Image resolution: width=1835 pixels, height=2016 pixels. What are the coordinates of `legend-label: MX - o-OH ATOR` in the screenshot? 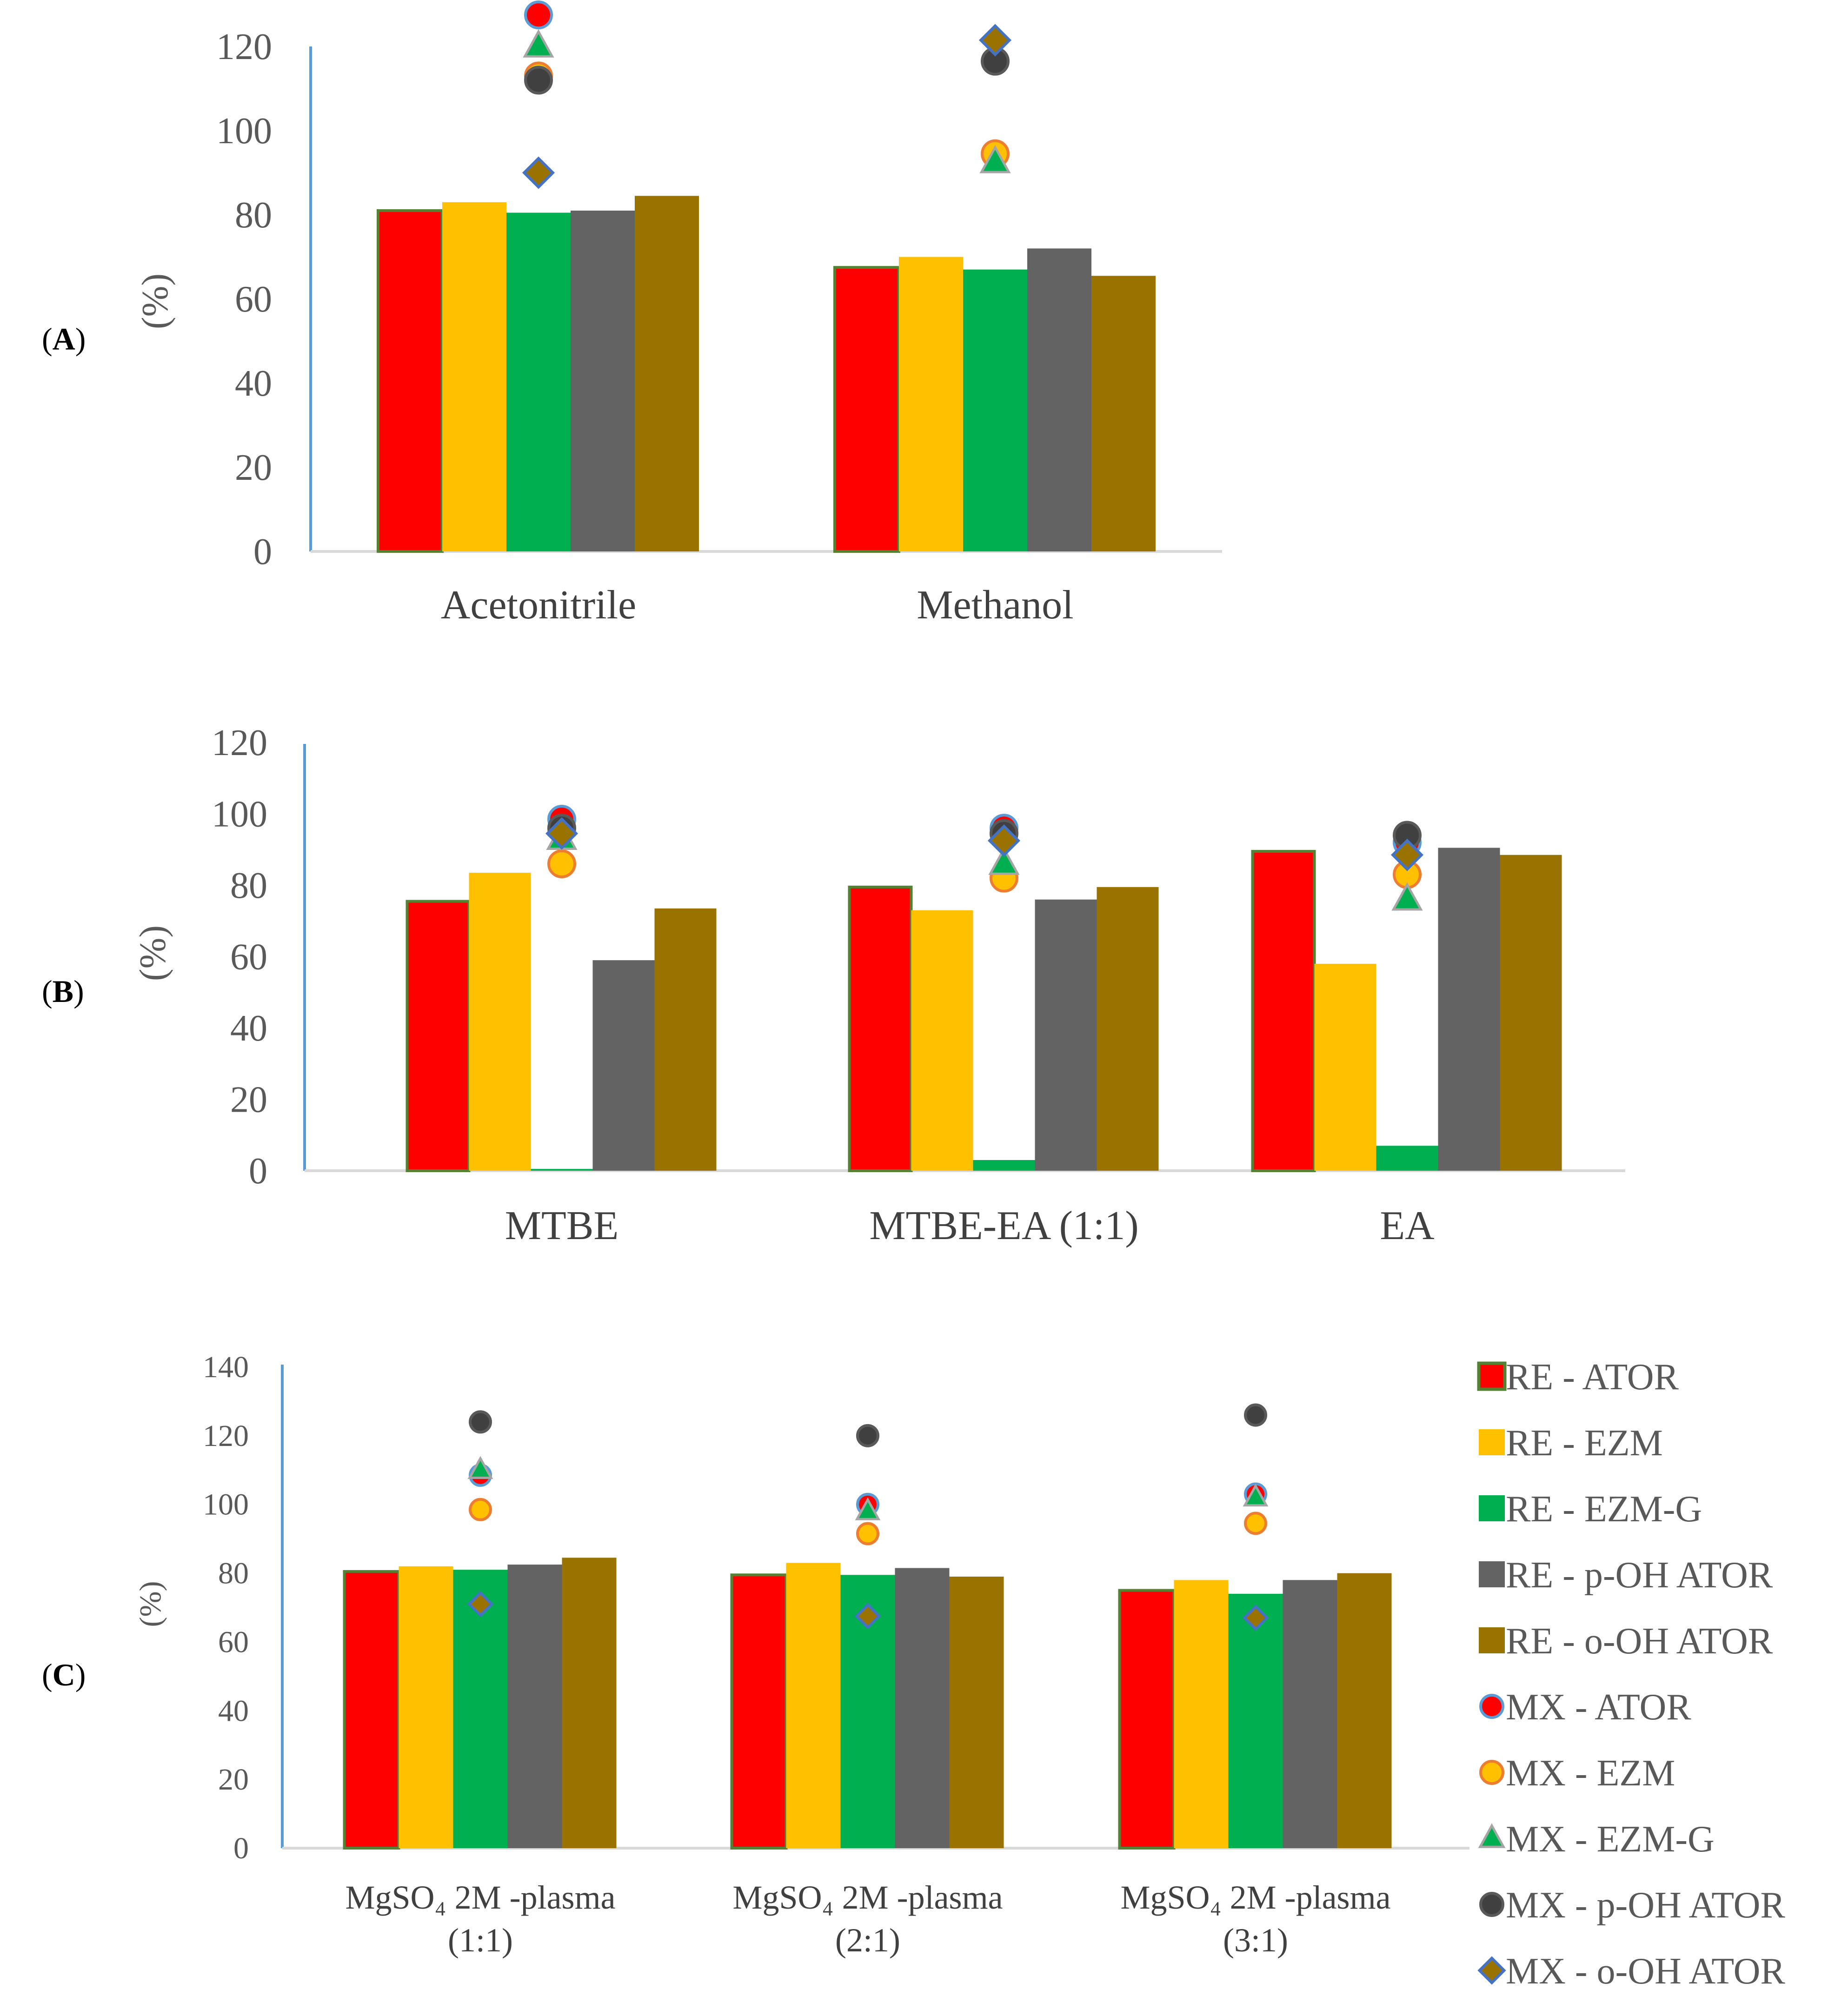 It's located at (1645, 1971).